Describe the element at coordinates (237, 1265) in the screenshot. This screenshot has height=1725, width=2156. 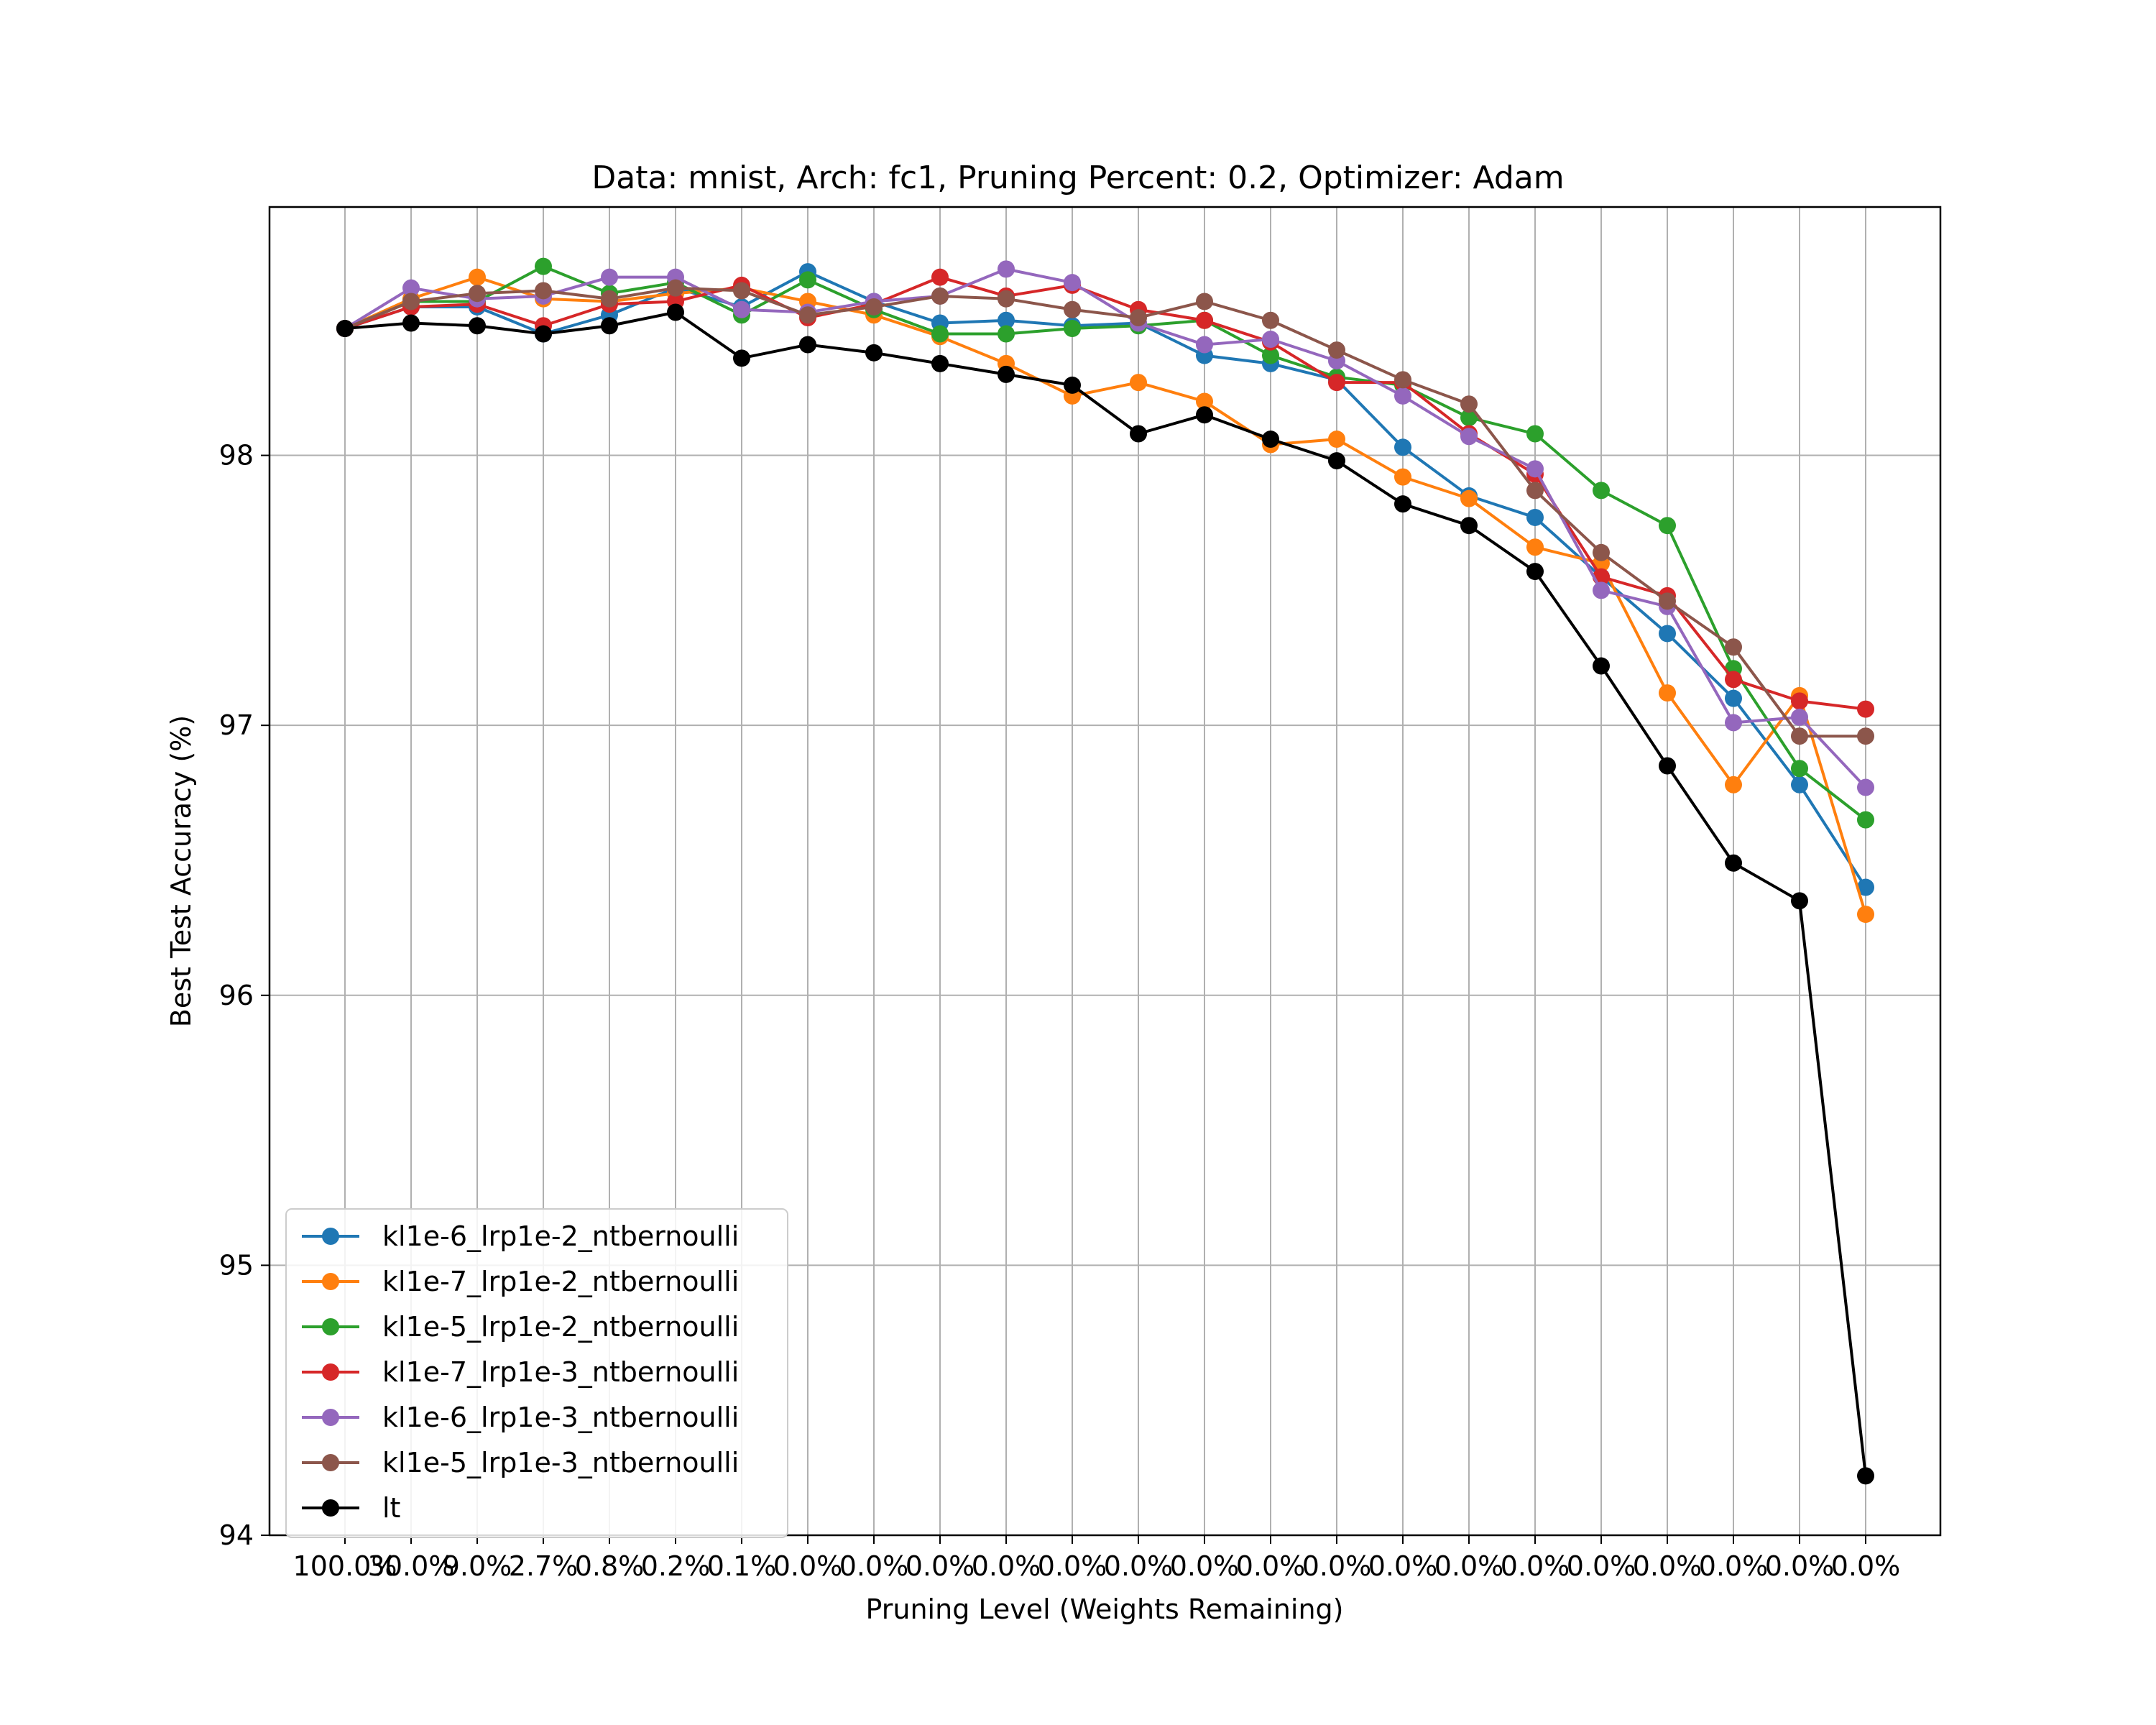
I see `y-tick-label: 95` at that location.